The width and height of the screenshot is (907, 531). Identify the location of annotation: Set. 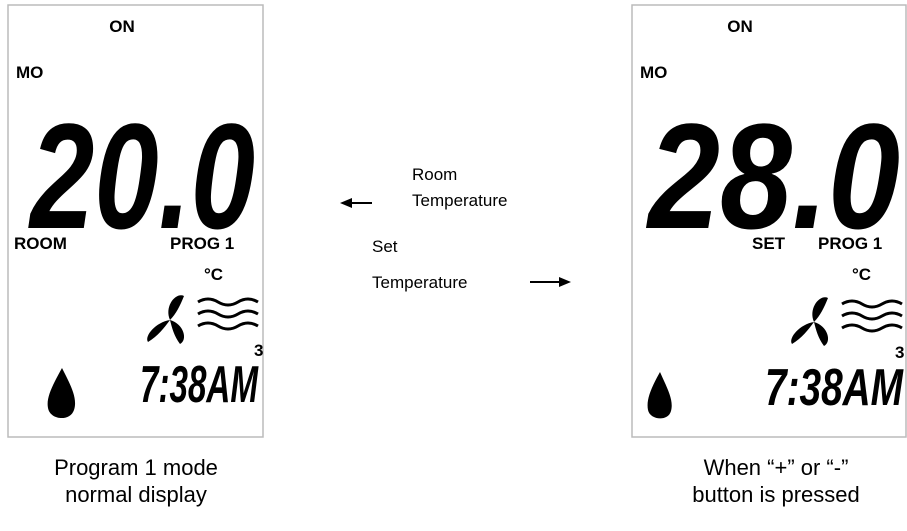
(385, 246).